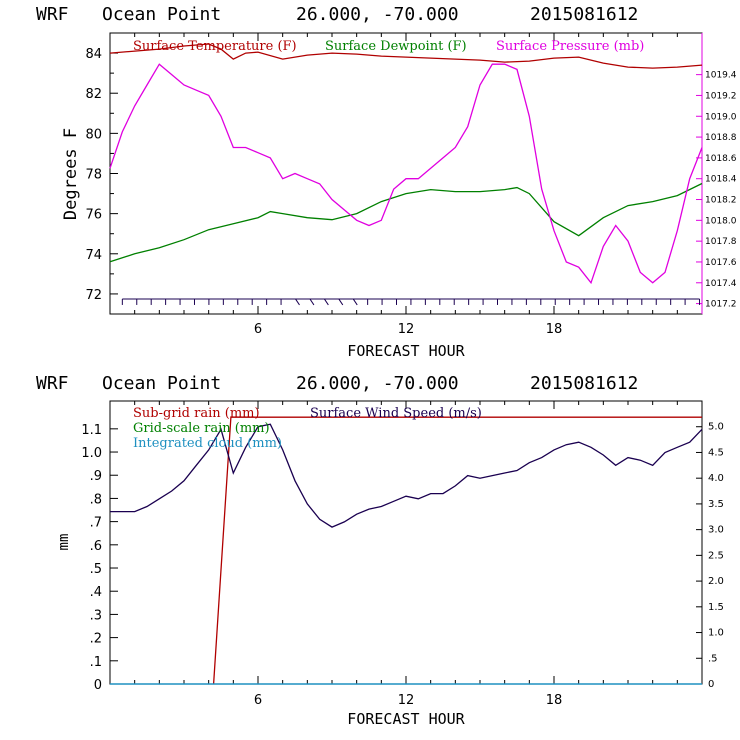 The height and width of the screenshot is (740, 740). I want to click on y-tick-label: .1, so click(96, 662).